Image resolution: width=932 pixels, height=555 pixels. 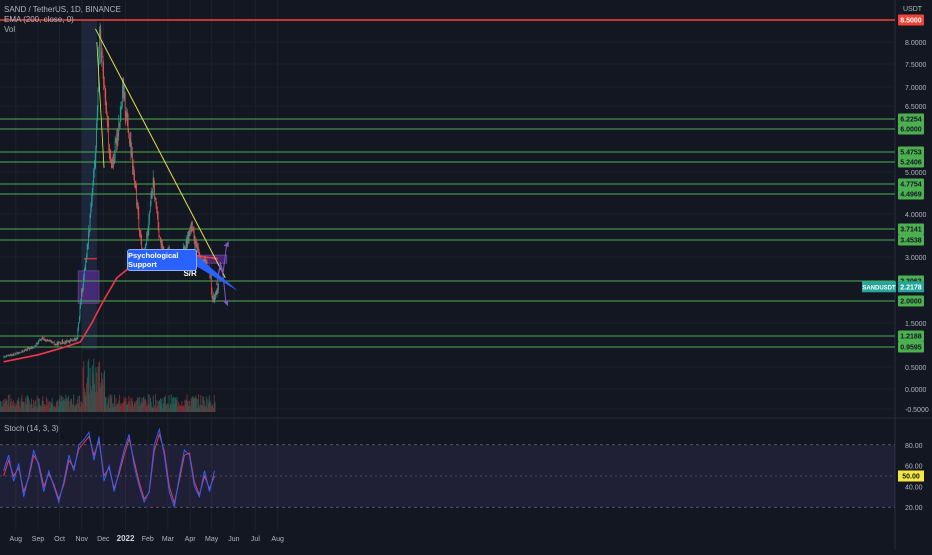 I want to click on y-tick-label: 7.0000, so click(x=916, y=88).